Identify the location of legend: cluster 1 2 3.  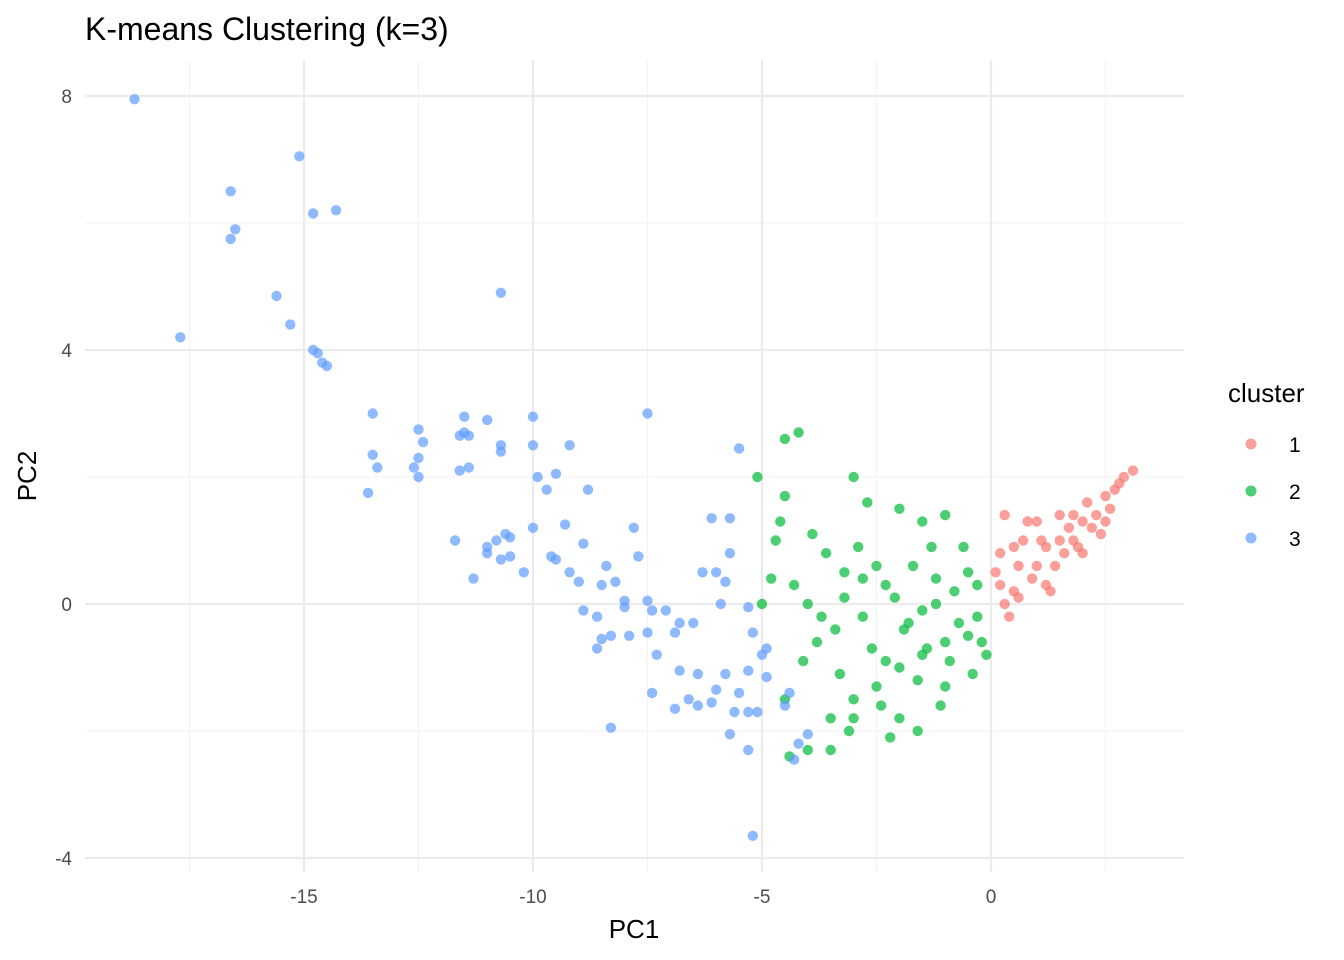
(1266, 464).